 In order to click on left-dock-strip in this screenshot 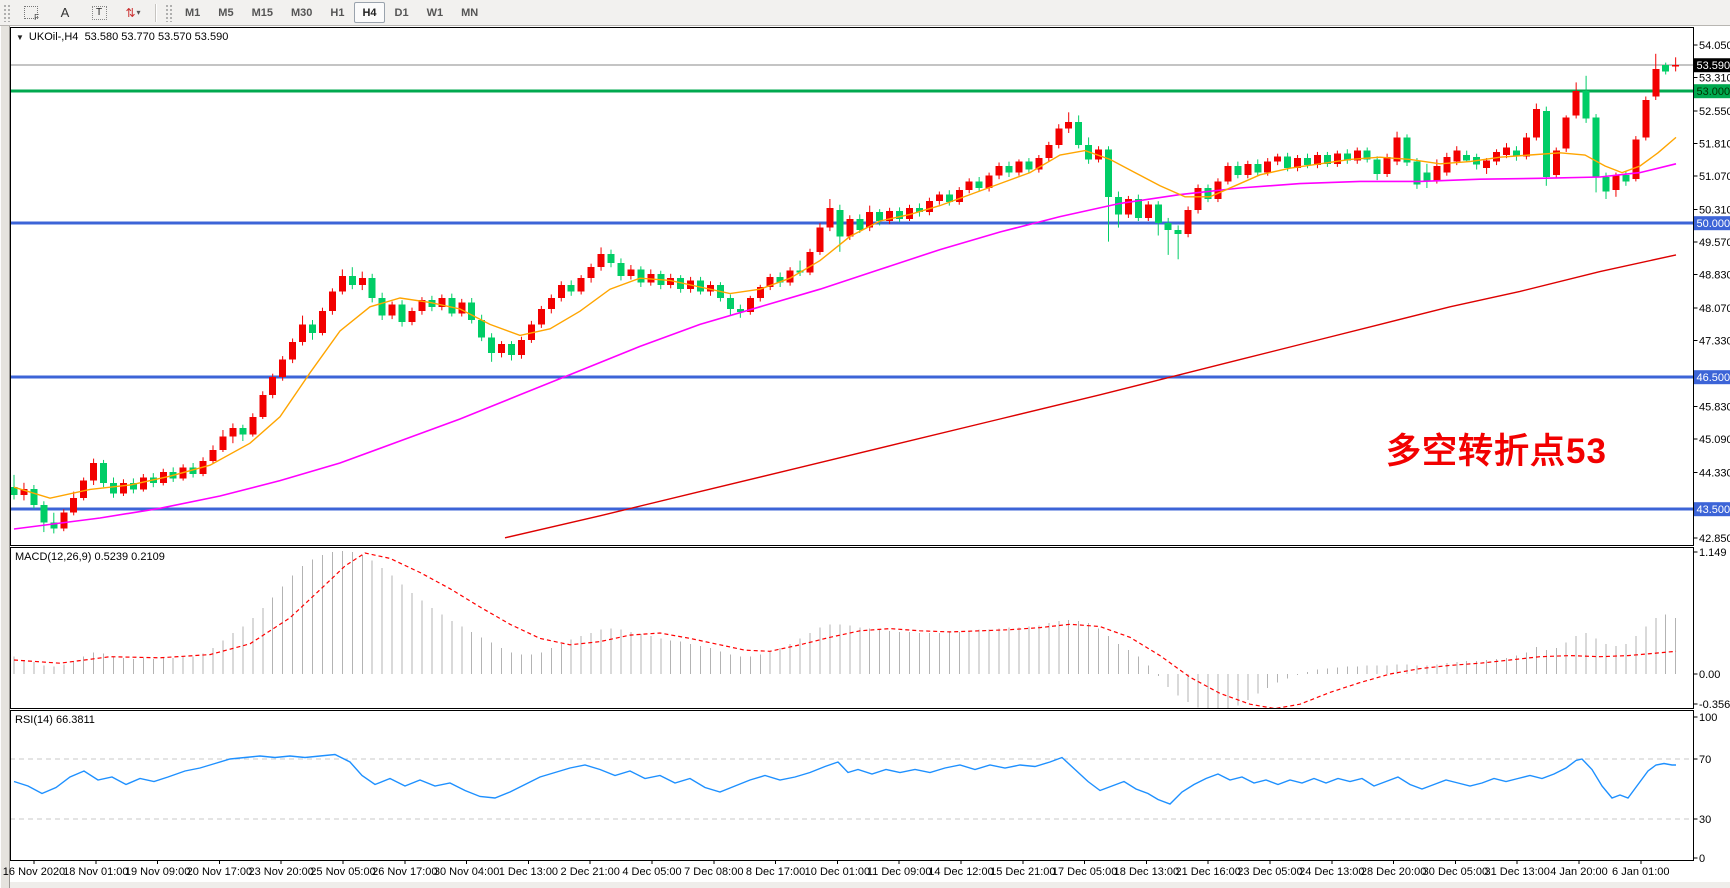, I will do `click(5, 457)`.